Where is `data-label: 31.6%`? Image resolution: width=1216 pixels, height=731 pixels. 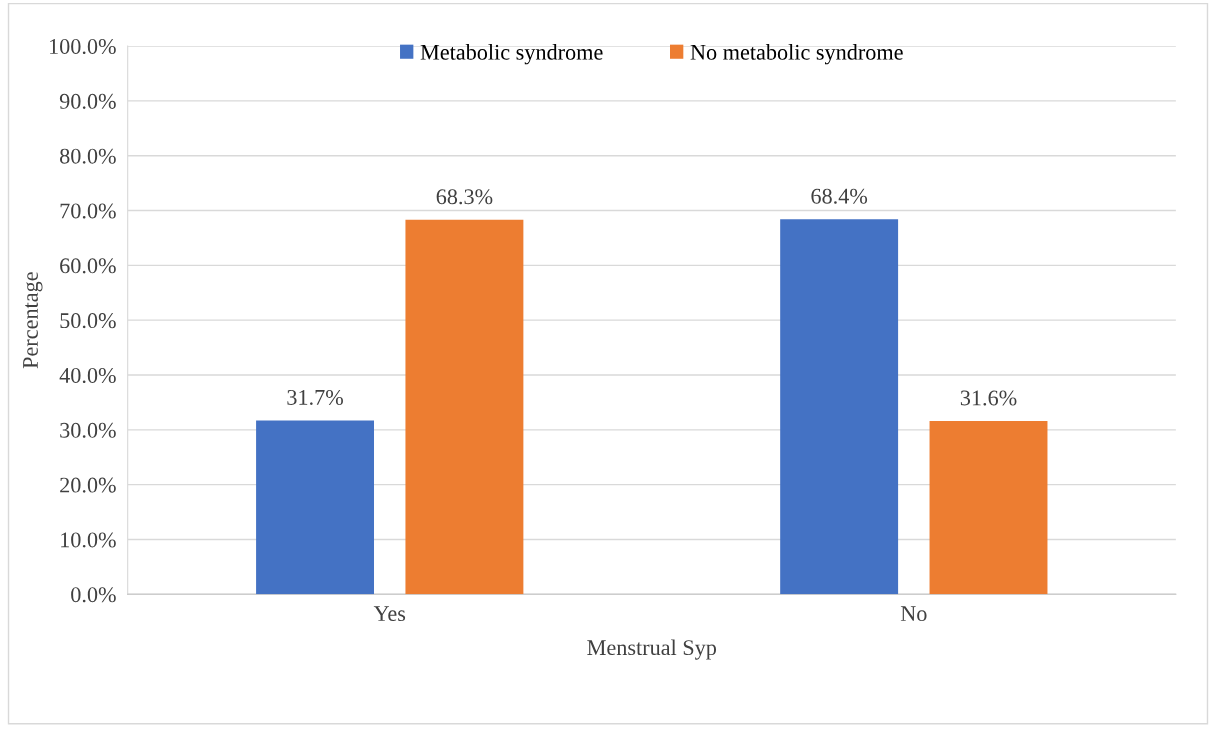
data-label: 31.6% is located at coordinates (988, 398).